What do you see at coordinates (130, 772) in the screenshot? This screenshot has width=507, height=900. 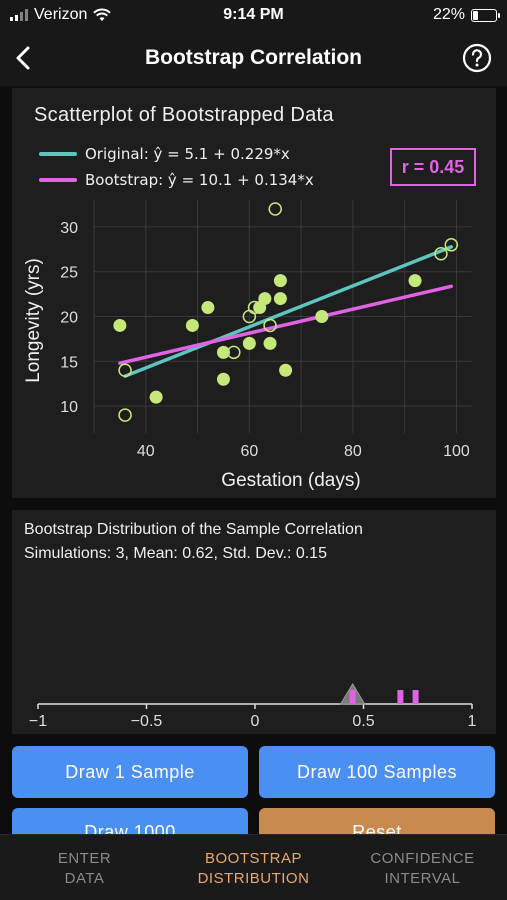 I see `draw-1-sample-button: Draw 1 Sample` at bounding box center [130, 772].